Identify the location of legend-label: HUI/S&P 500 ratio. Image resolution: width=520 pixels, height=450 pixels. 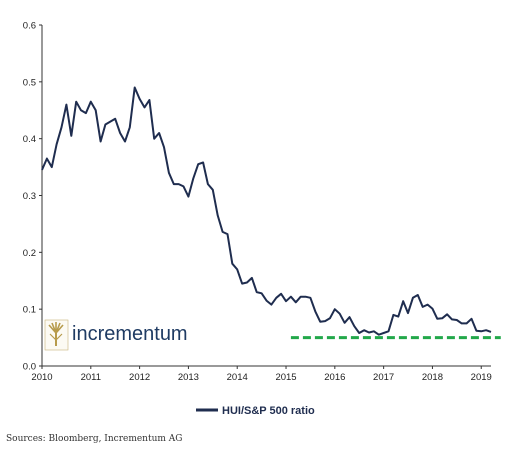
(268, 411).